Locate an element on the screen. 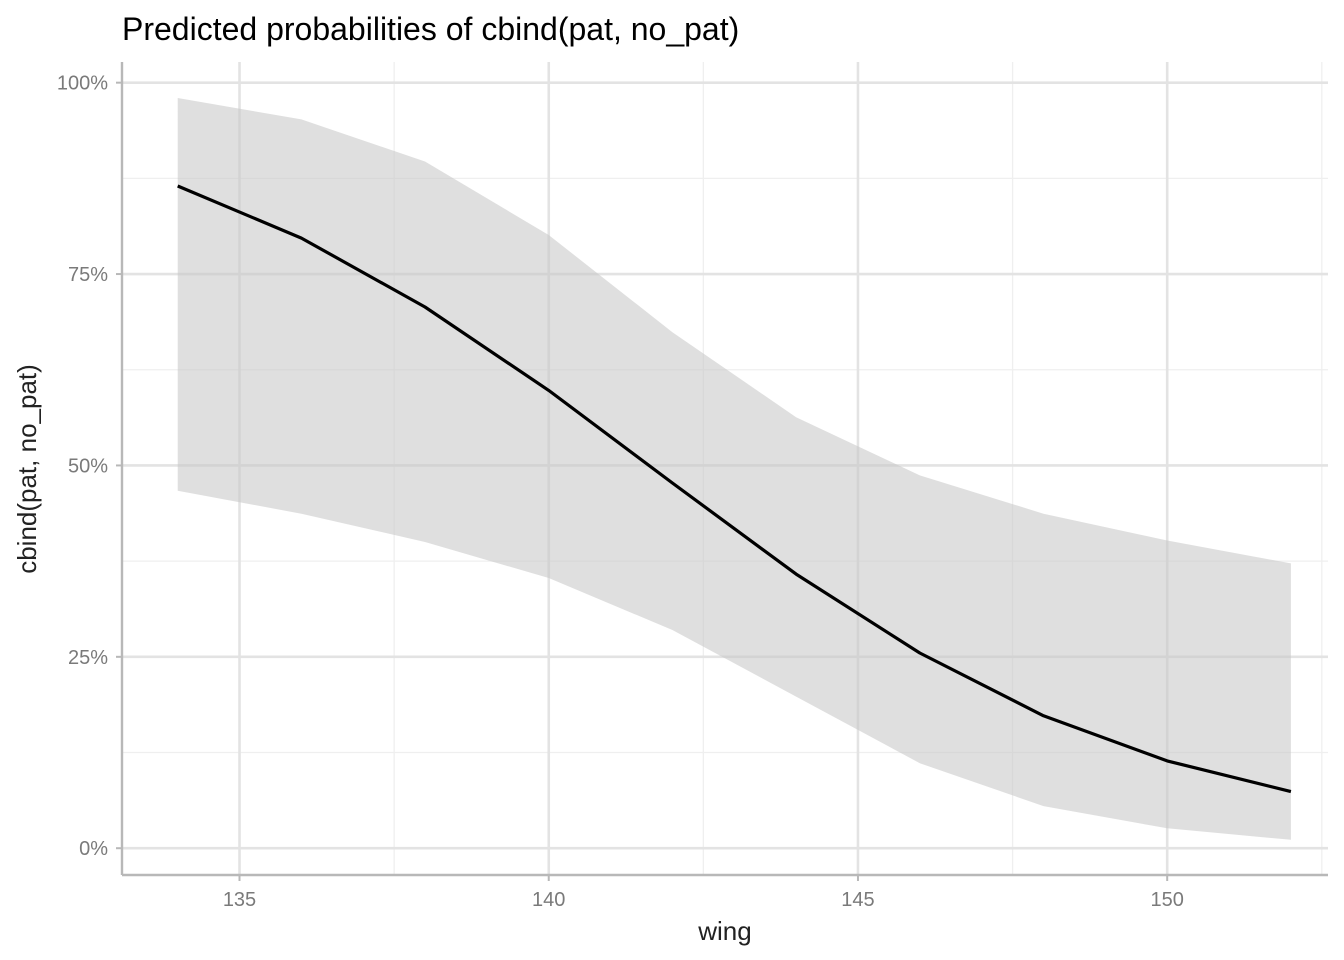 This screenshot has width=1344, height=960. x-axis-label: wing is located at coordinates (724, 931).